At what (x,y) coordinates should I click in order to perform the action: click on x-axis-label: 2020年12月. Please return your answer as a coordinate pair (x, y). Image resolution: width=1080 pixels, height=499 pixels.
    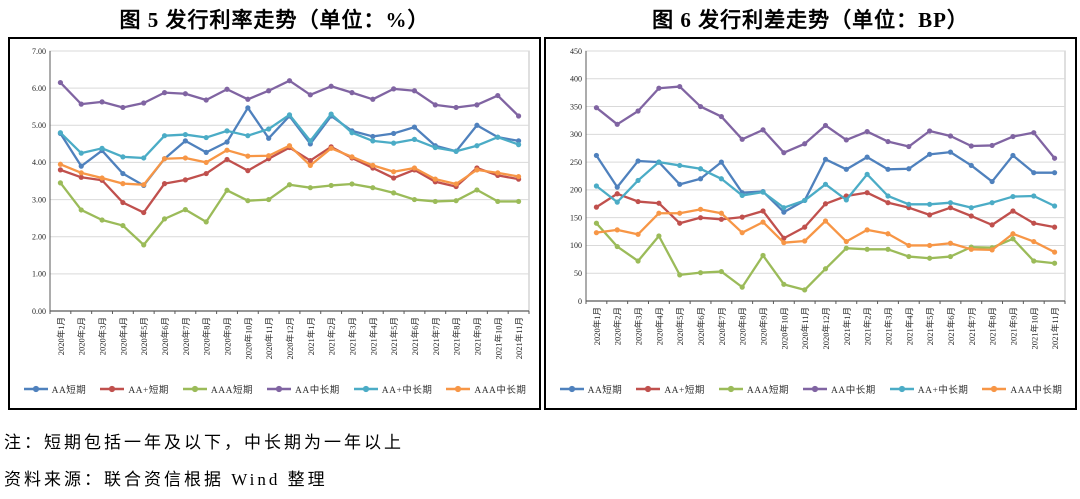
    Looking at the image, I should click on (290, 338).